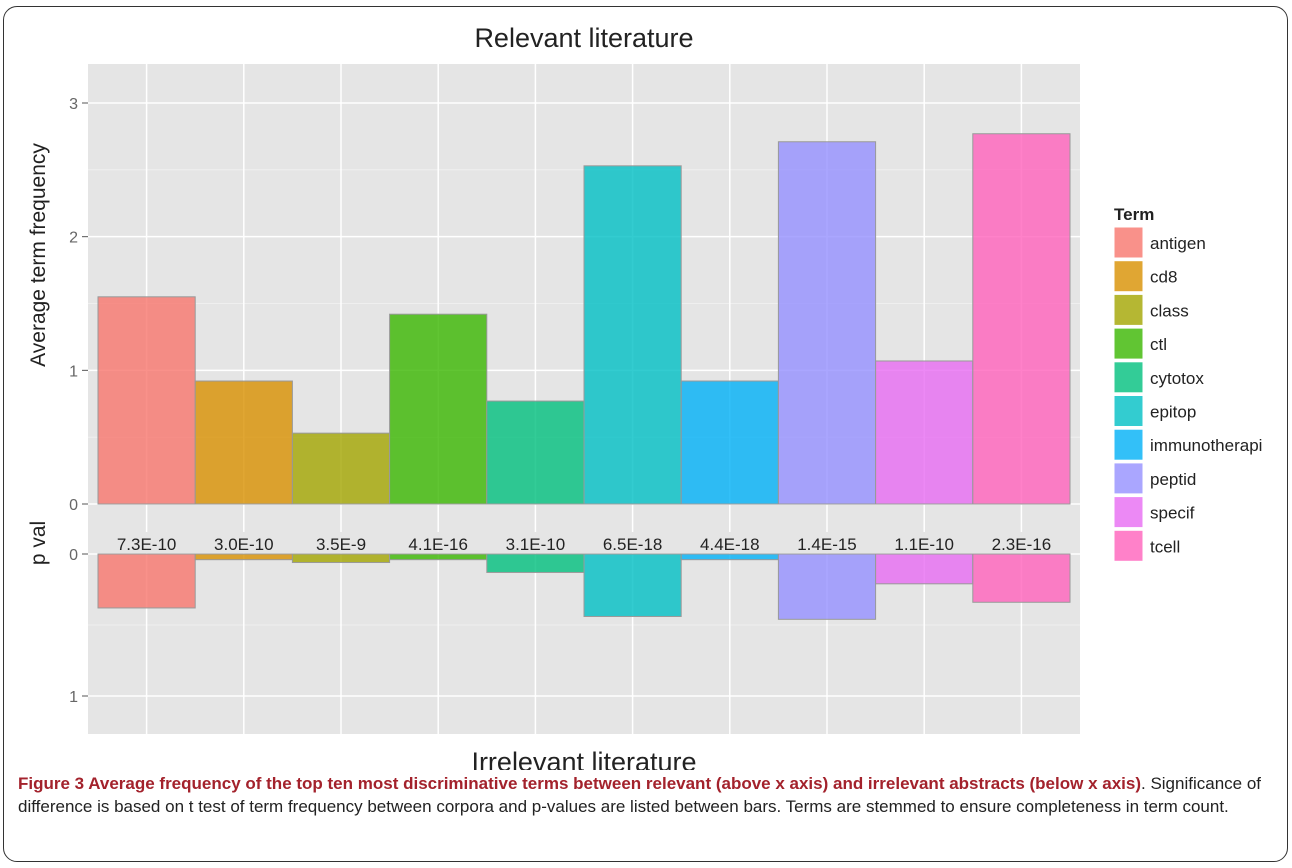  I want to click on relevant-bar-antigen, so click(146, 400).